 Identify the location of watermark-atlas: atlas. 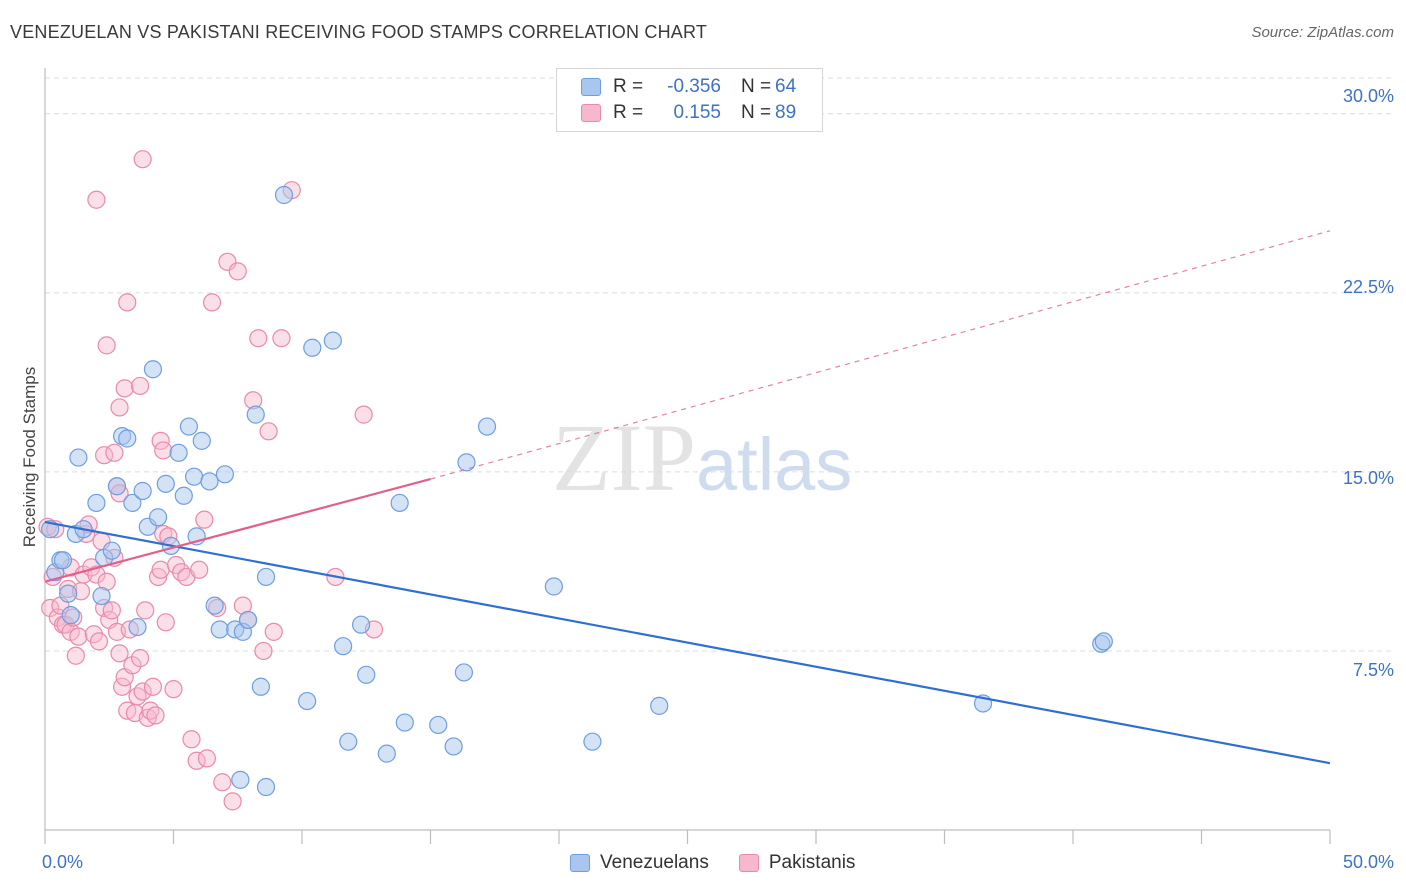
(774, 464).